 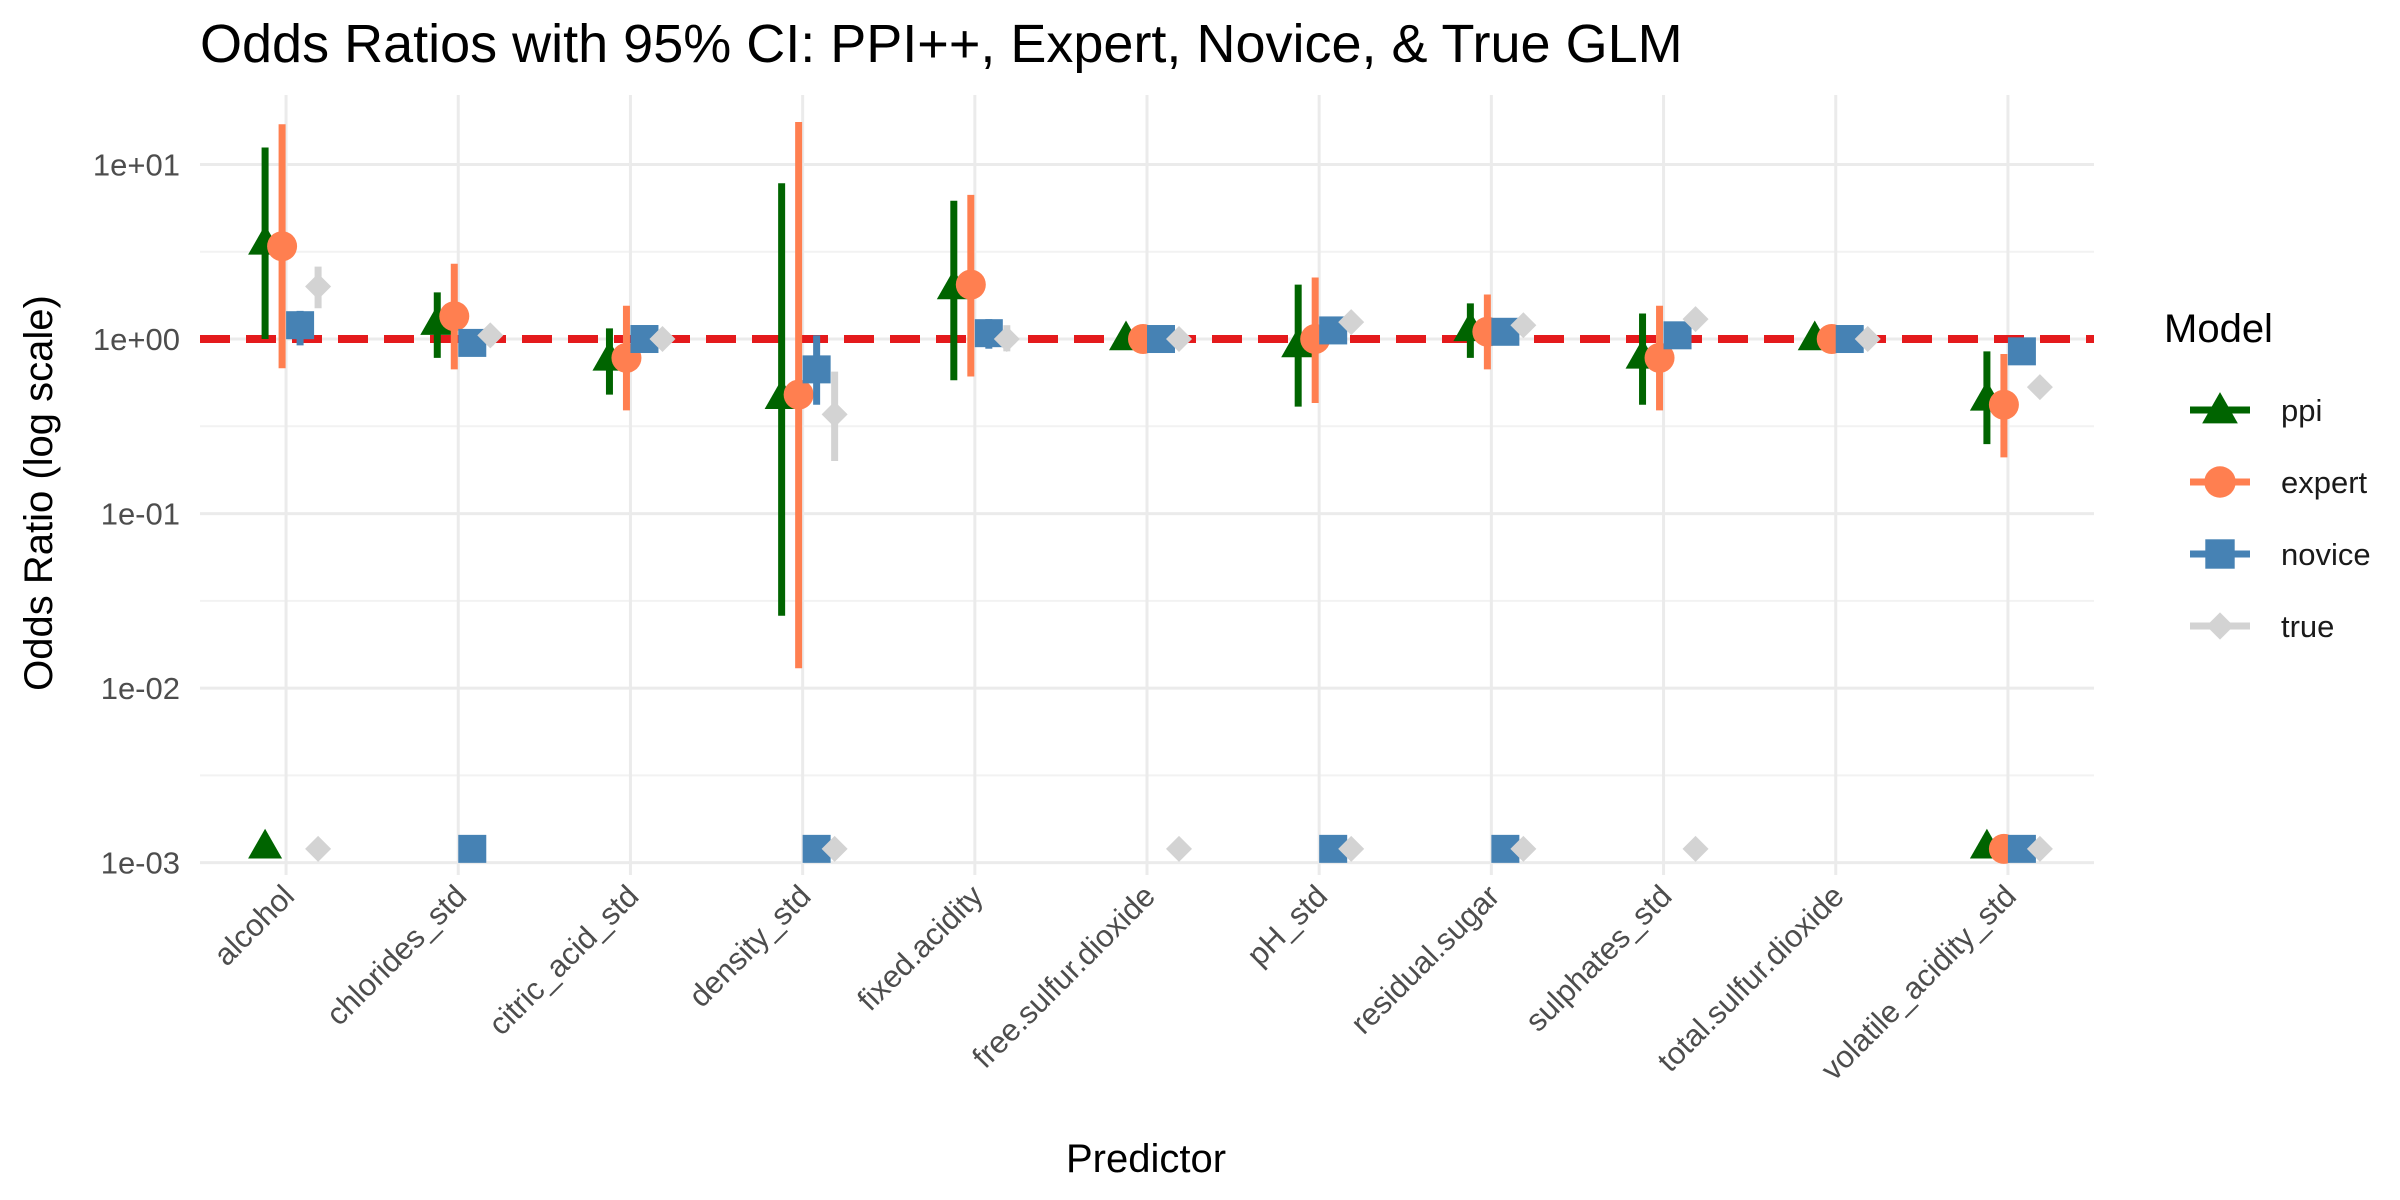 I want to click on x-tick-label: fixed.acidity, so click(x=920, y=948).